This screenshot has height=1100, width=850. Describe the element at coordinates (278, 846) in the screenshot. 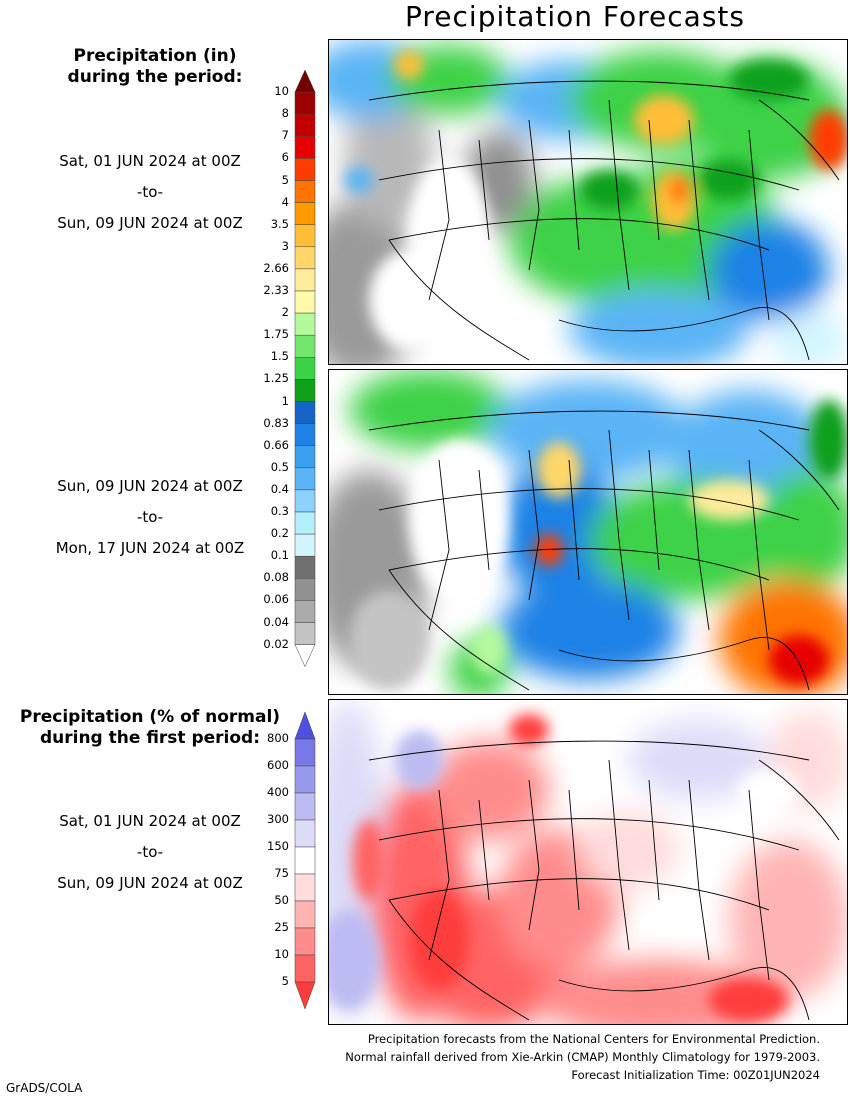

I see `percent-colorbar-level-label: 150` at that location.